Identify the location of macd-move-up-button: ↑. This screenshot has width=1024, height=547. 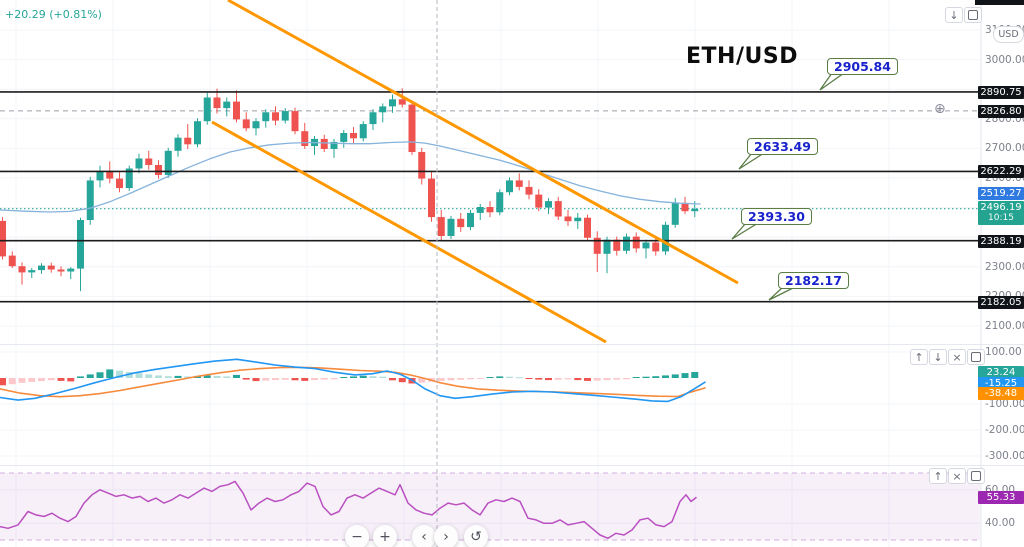
(919, 357).